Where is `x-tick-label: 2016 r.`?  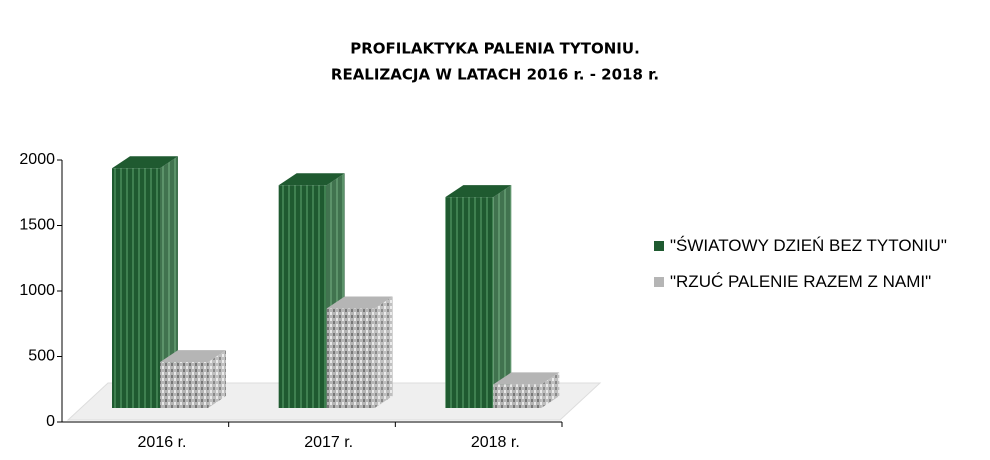 x-tick-label: 2016 r. is located at coordinates (162, 442).